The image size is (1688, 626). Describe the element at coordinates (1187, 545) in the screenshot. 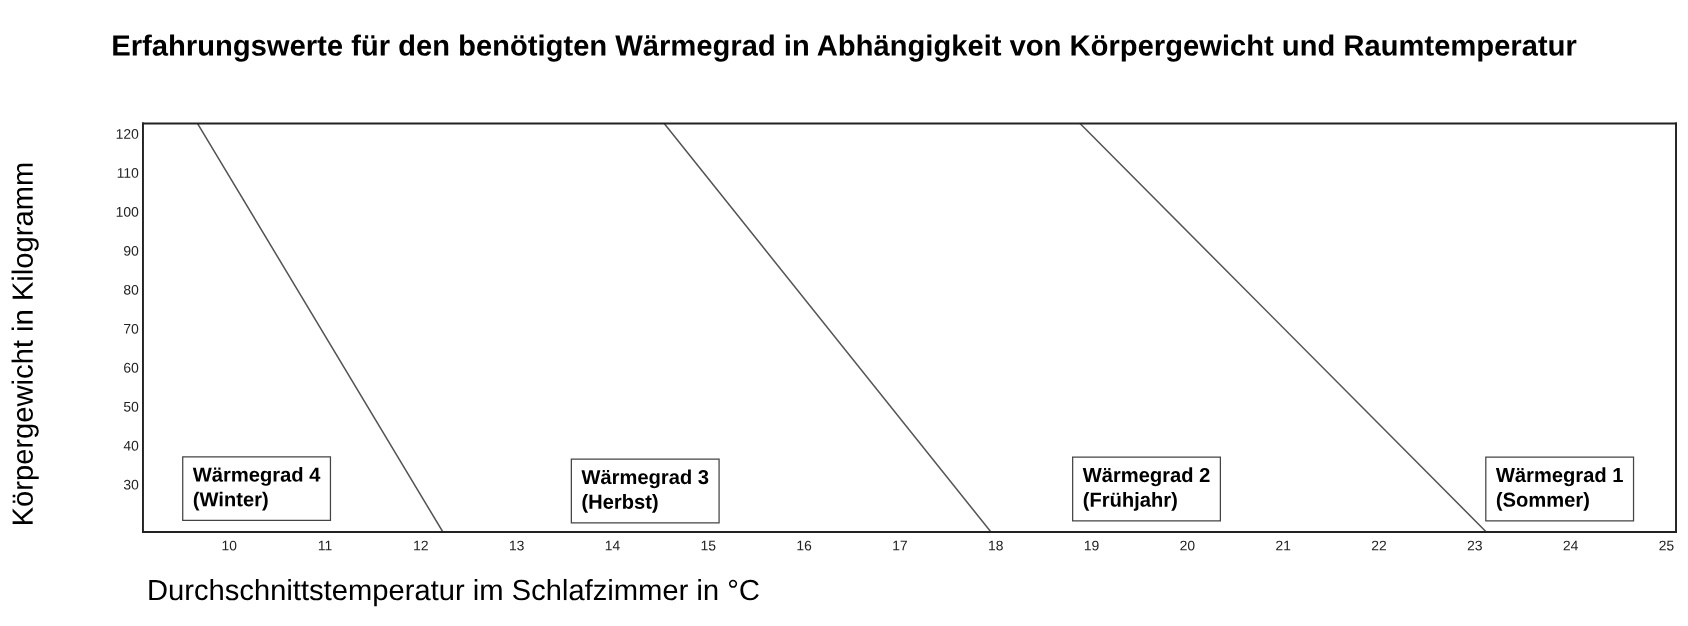

I see `x-tick-label: 20` at that location.